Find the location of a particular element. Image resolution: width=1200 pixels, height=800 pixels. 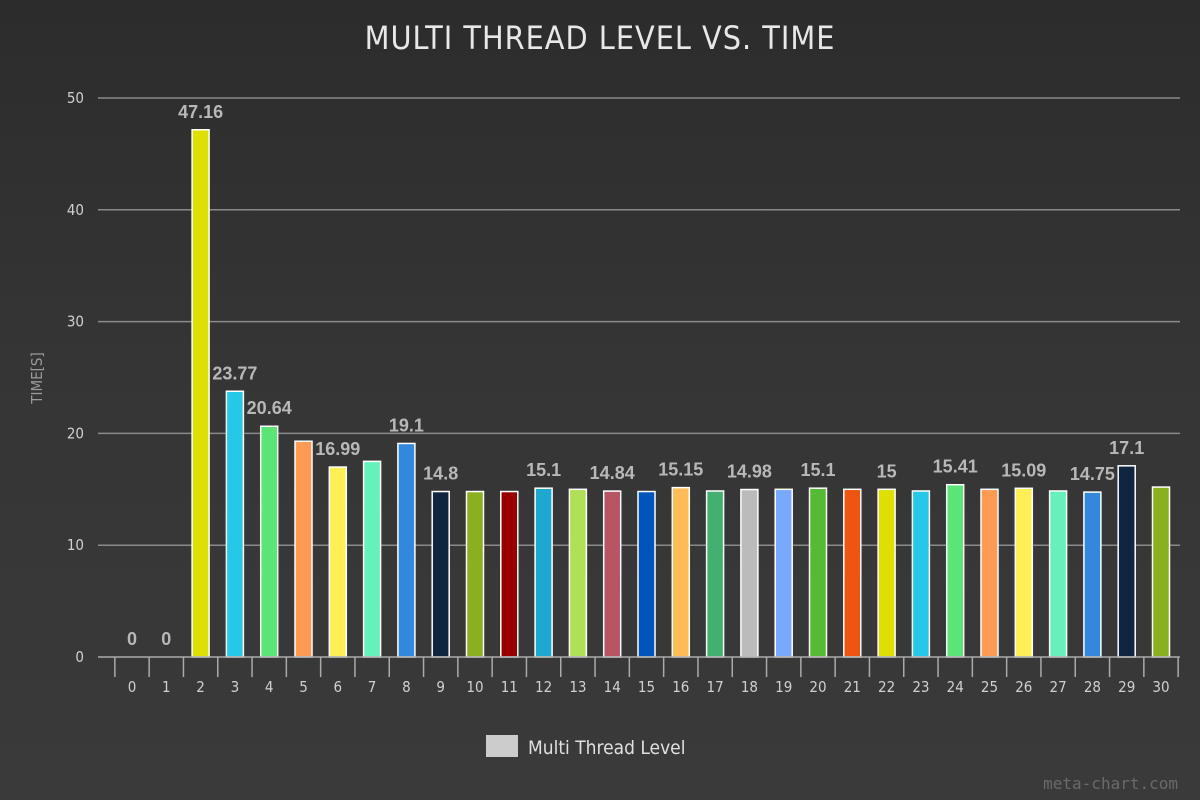

data-label: 15.15 is located at coordinates (680, 470).